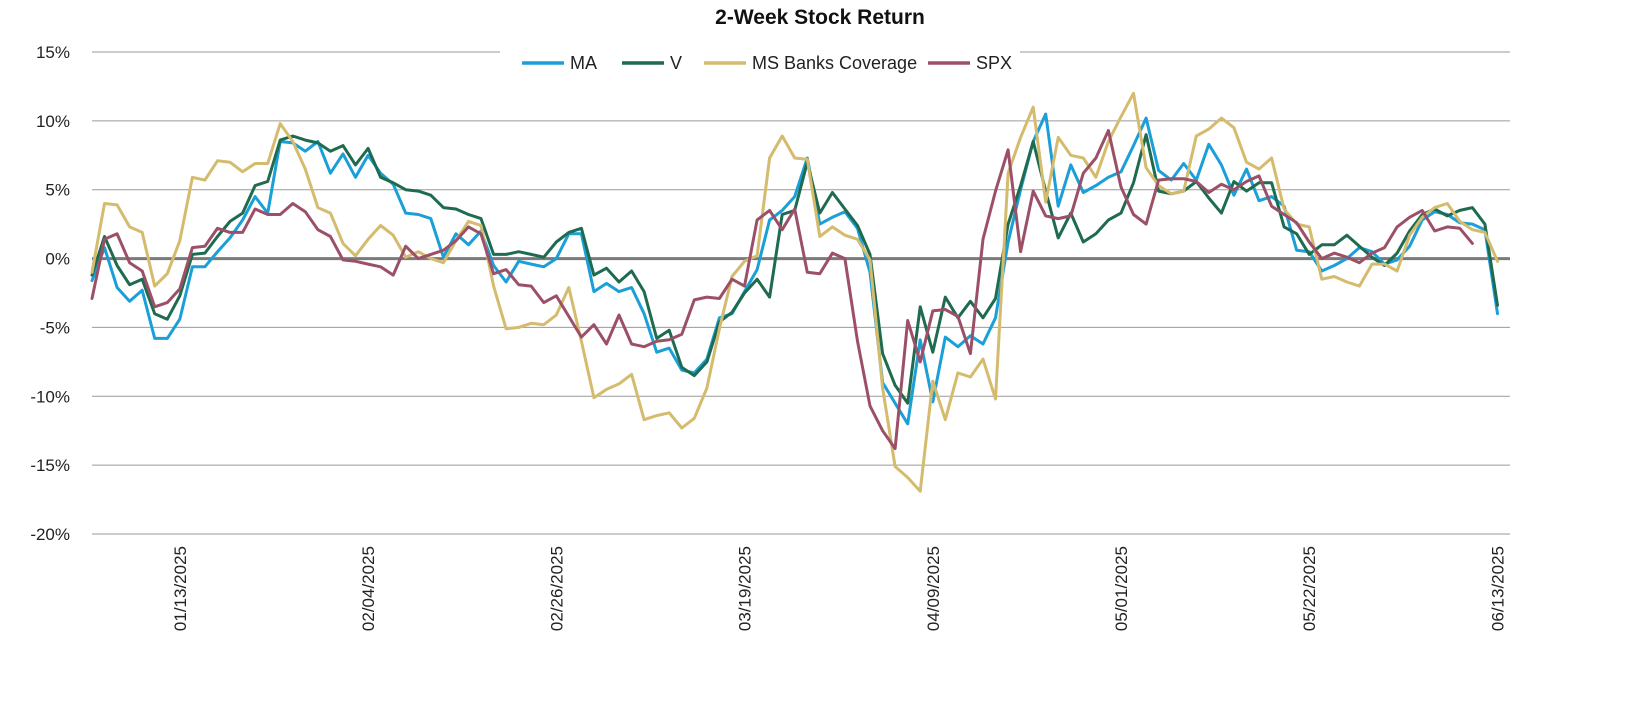 This screenshot has height=712, width=1640. Describe the element at coordinates (820, 17) in the screenshot. I see `chart-title: 2-Week Stock Return` at that location.